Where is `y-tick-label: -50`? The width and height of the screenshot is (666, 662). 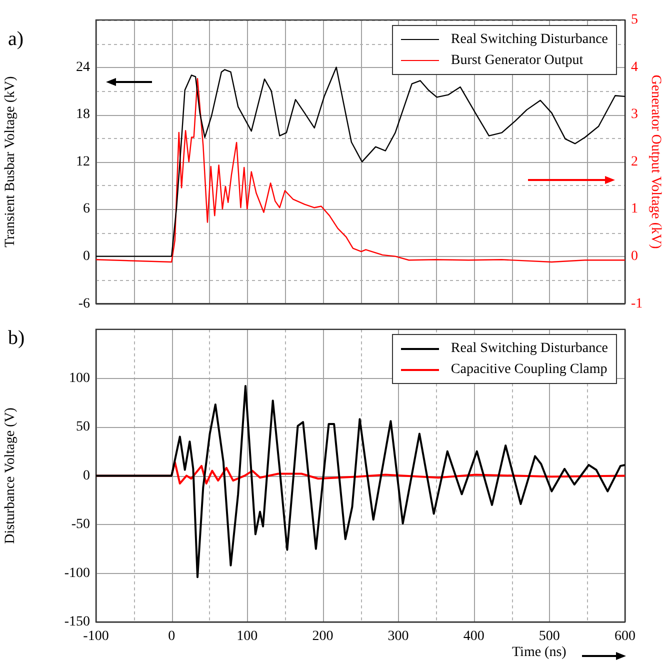
y-tick-label: -50 is located at coordinates (80, 524).